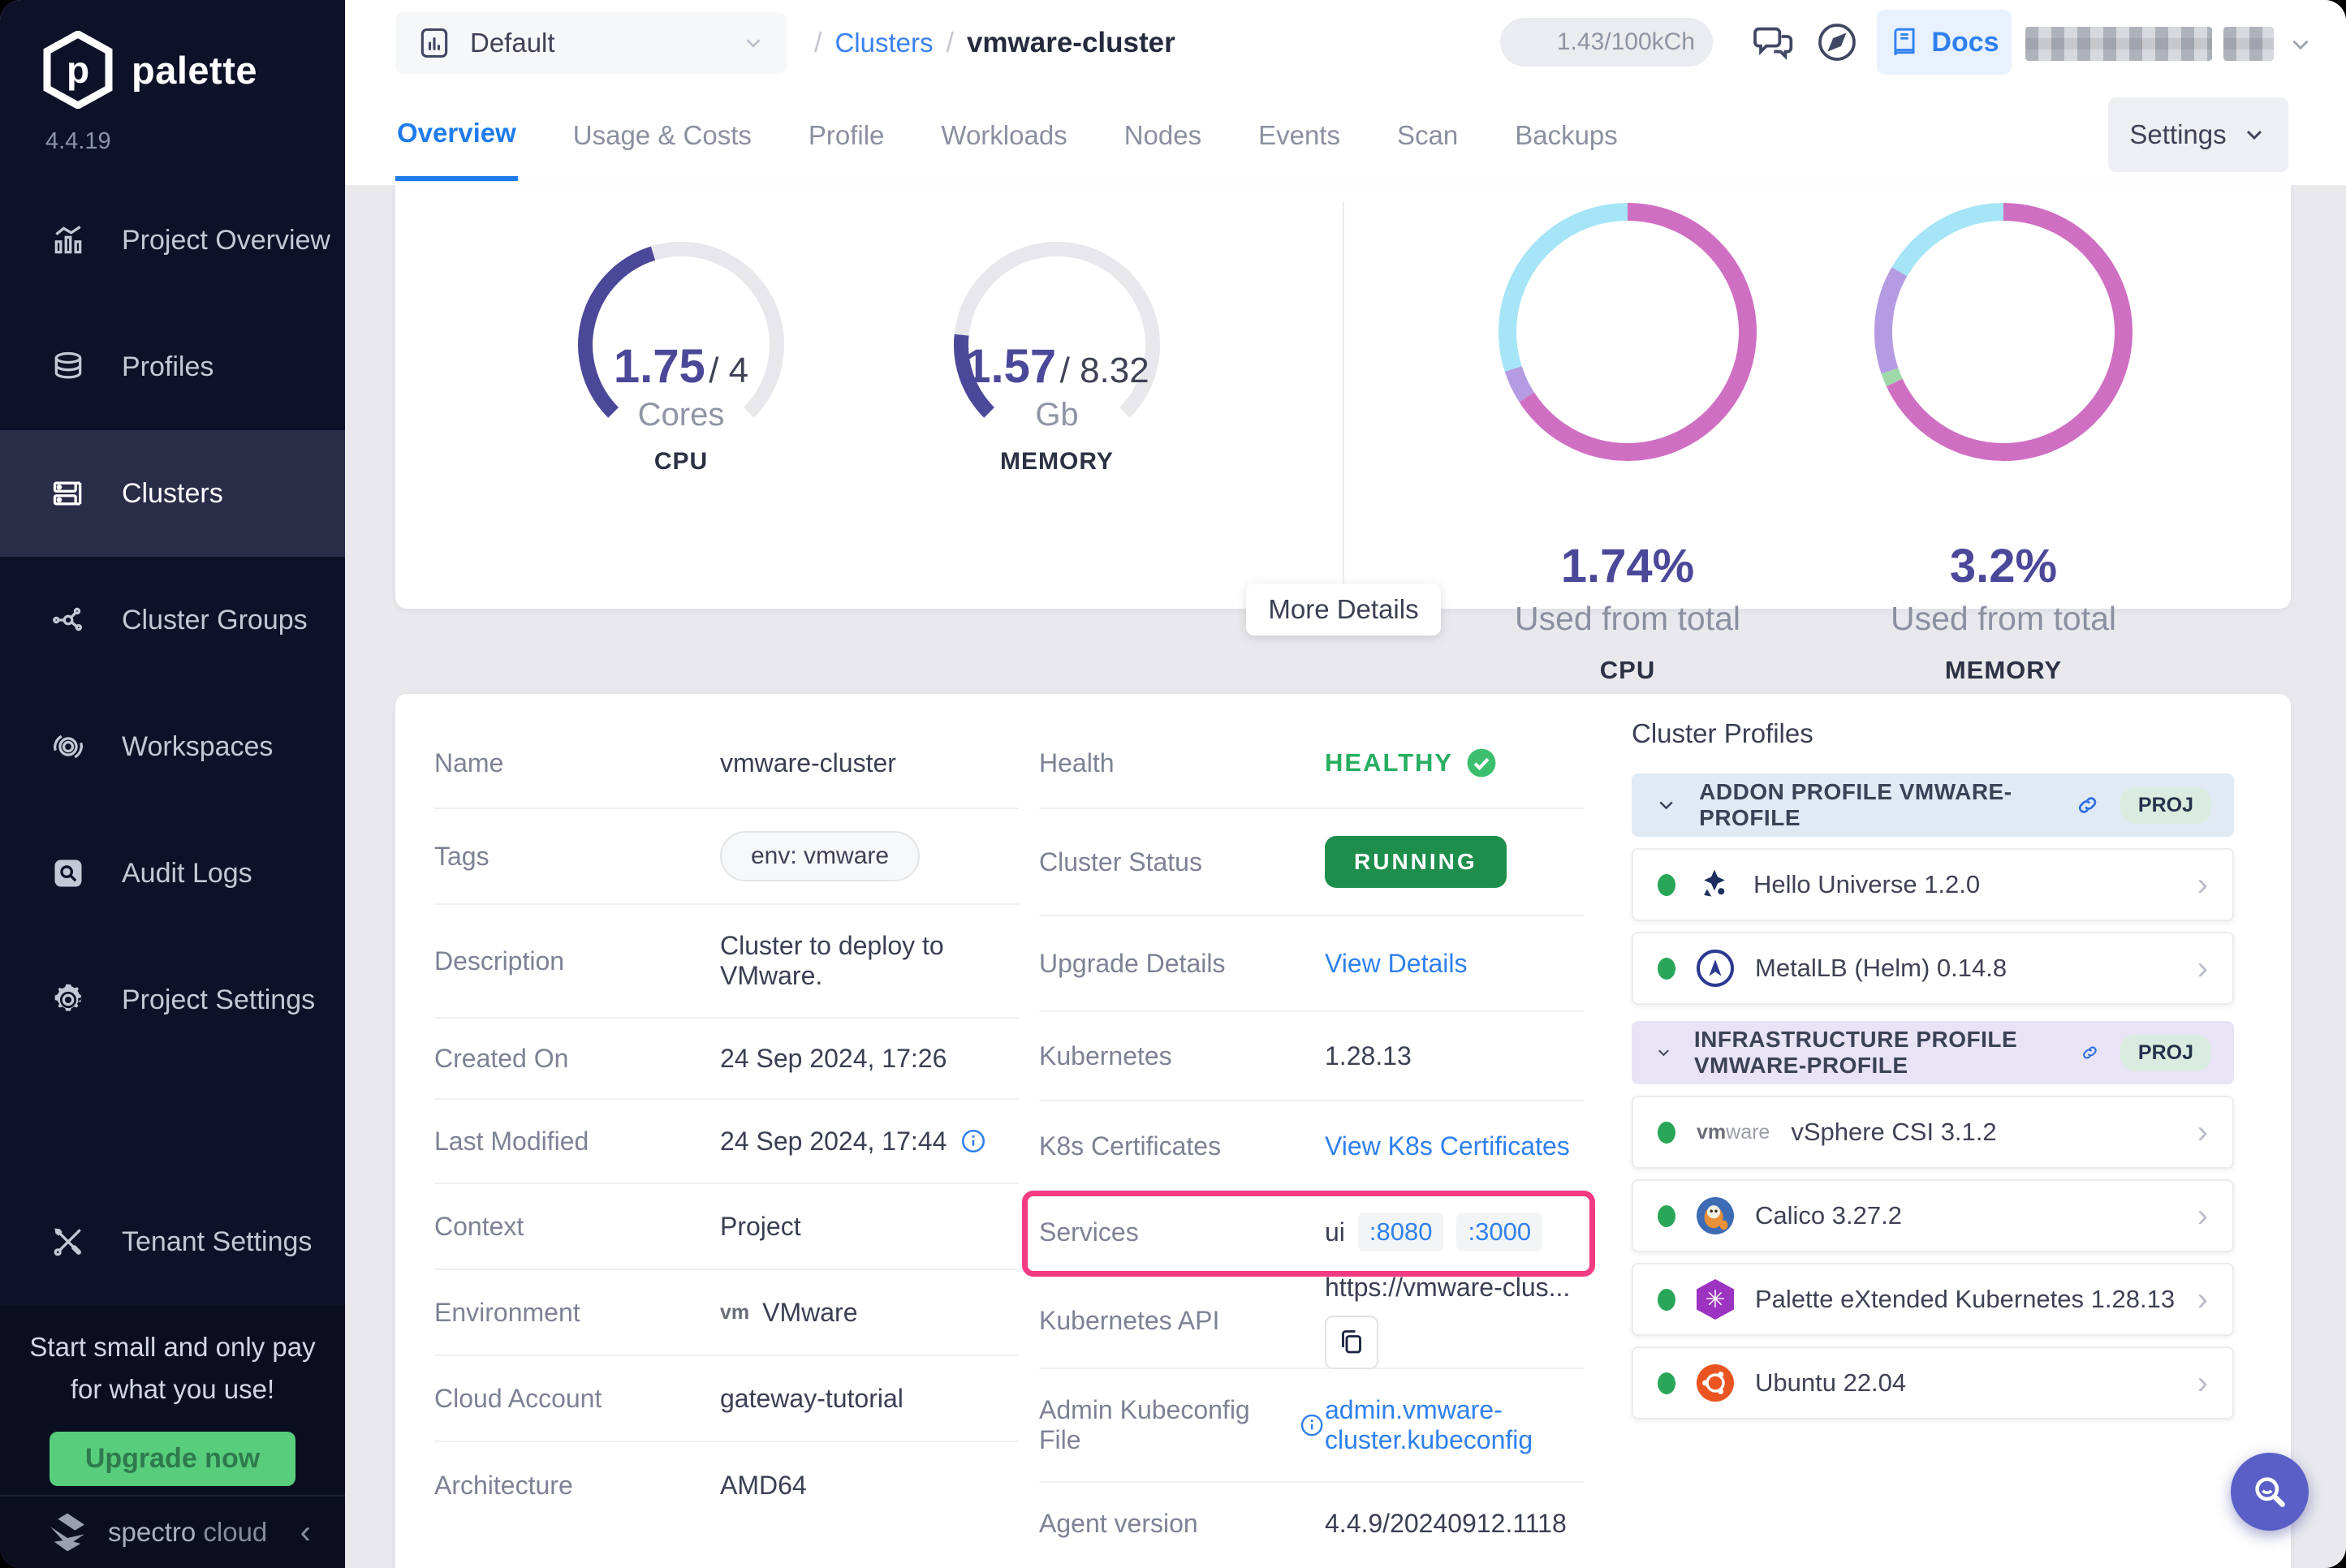 The height and width of the screenshot is (1568, 2346). What do you see at coordinates (1606, 43) in the screenshot?
I see `usage-quota-pill: 1.43/100kCh` at bounding box center [1606, 43].